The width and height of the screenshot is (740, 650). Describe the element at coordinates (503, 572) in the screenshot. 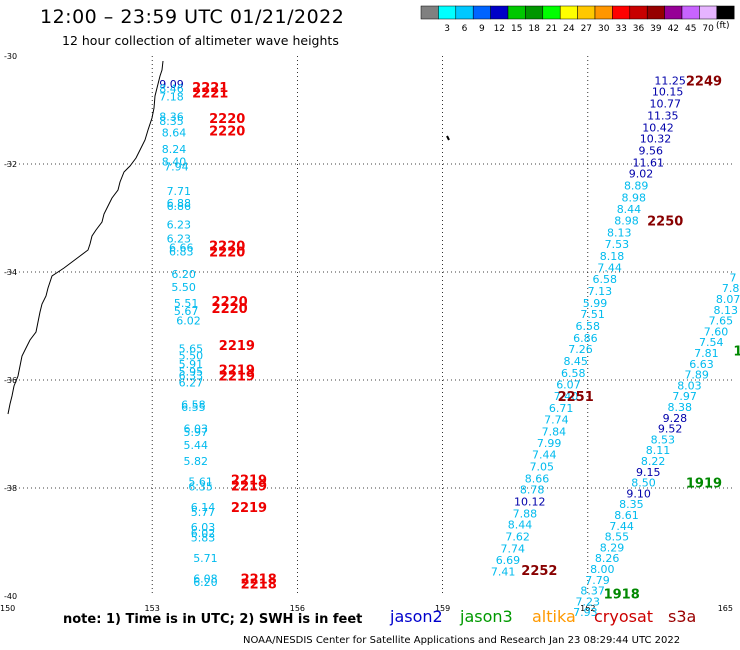

I see `wave-height-value: 7.41` at that location.